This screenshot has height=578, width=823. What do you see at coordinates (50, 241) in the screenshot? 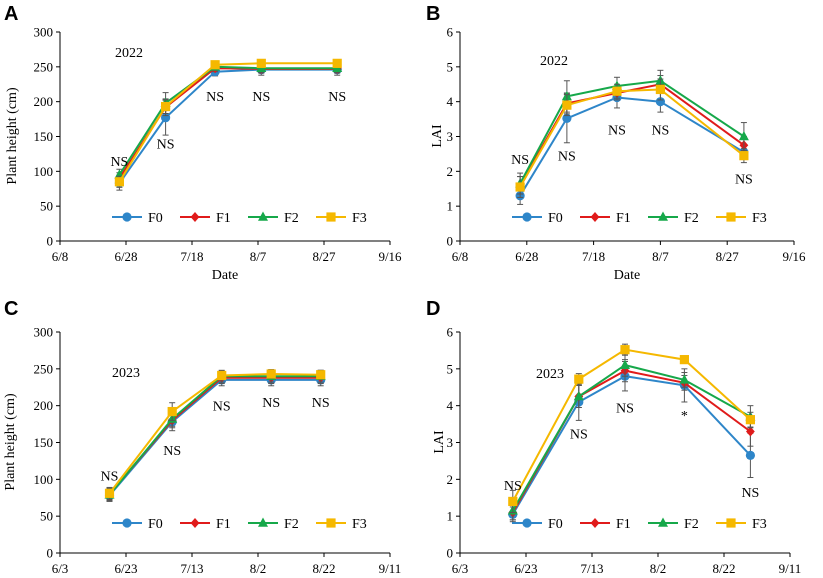
I see `y-tick-label: 0` at bounding box center [50, 241].